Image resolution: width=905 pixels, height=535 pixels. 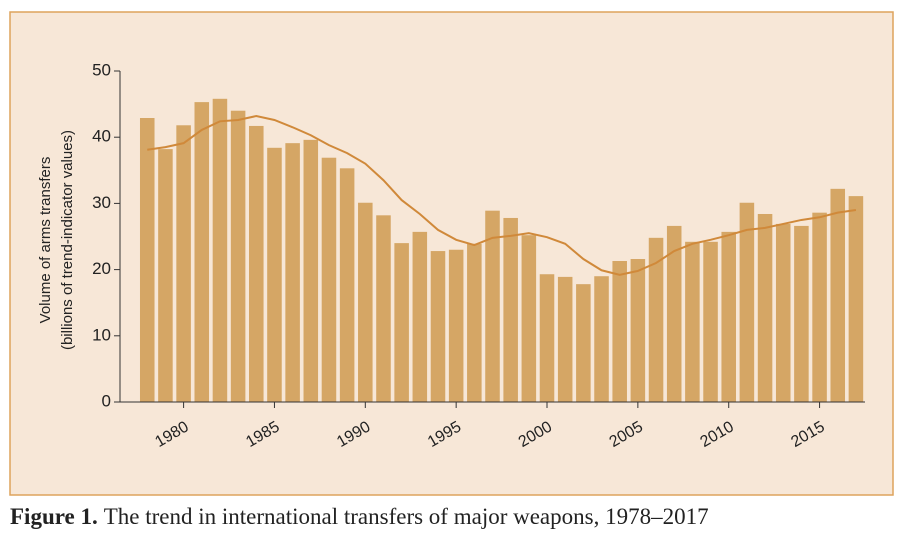 I want to click on y-tick-label: 10, so click(x=101, y=334).